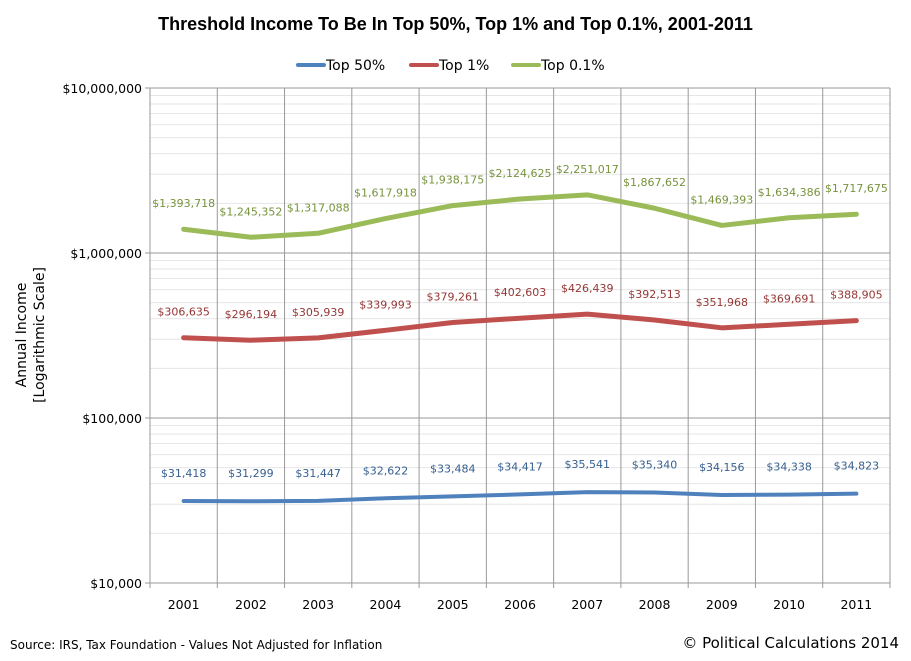 Image resolution: width=911 pixels, height=661 pixels. What do you see at coordinates (572, 66) in the screenshot?
I see `legend-label: Top 0.1%` at bounding box center [572, 66].